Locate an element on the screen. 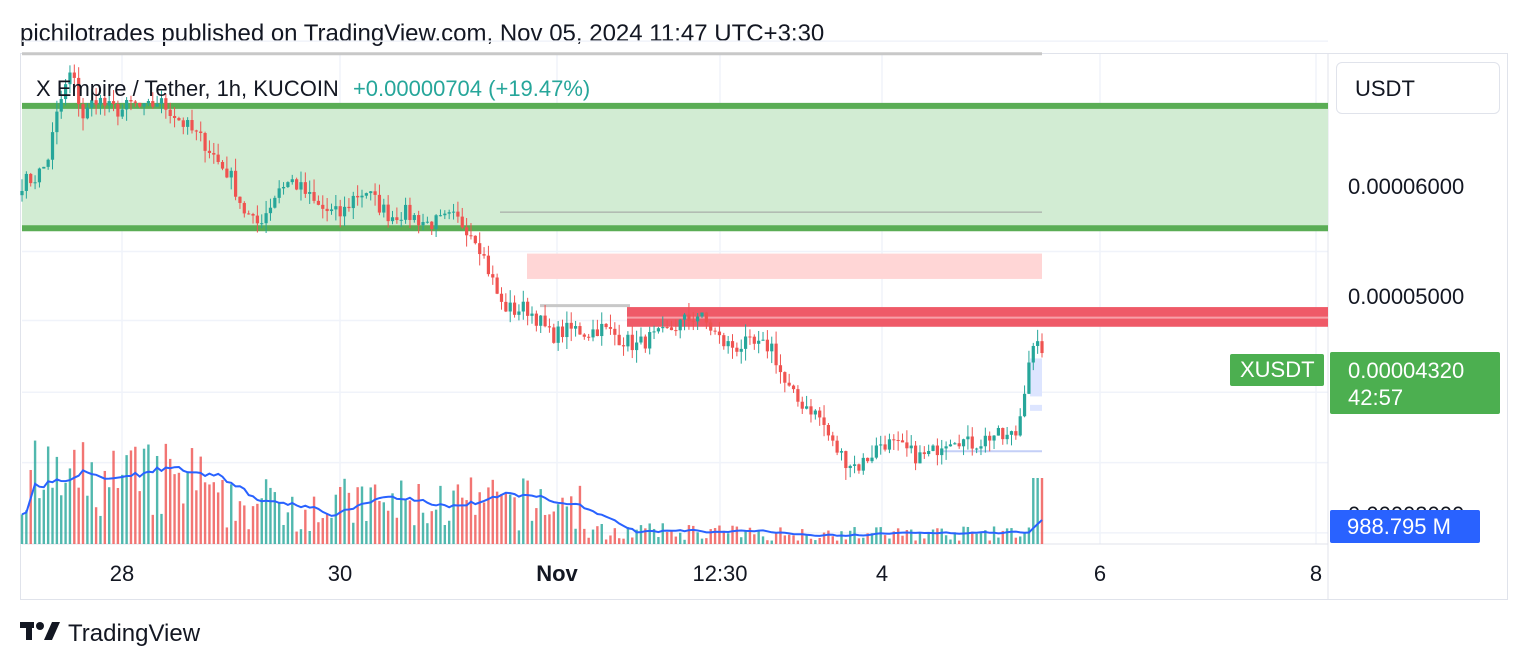 This screenshot has height=670, width=1528. tradingview-footer: TradingView is located at coordinates (110, 634).